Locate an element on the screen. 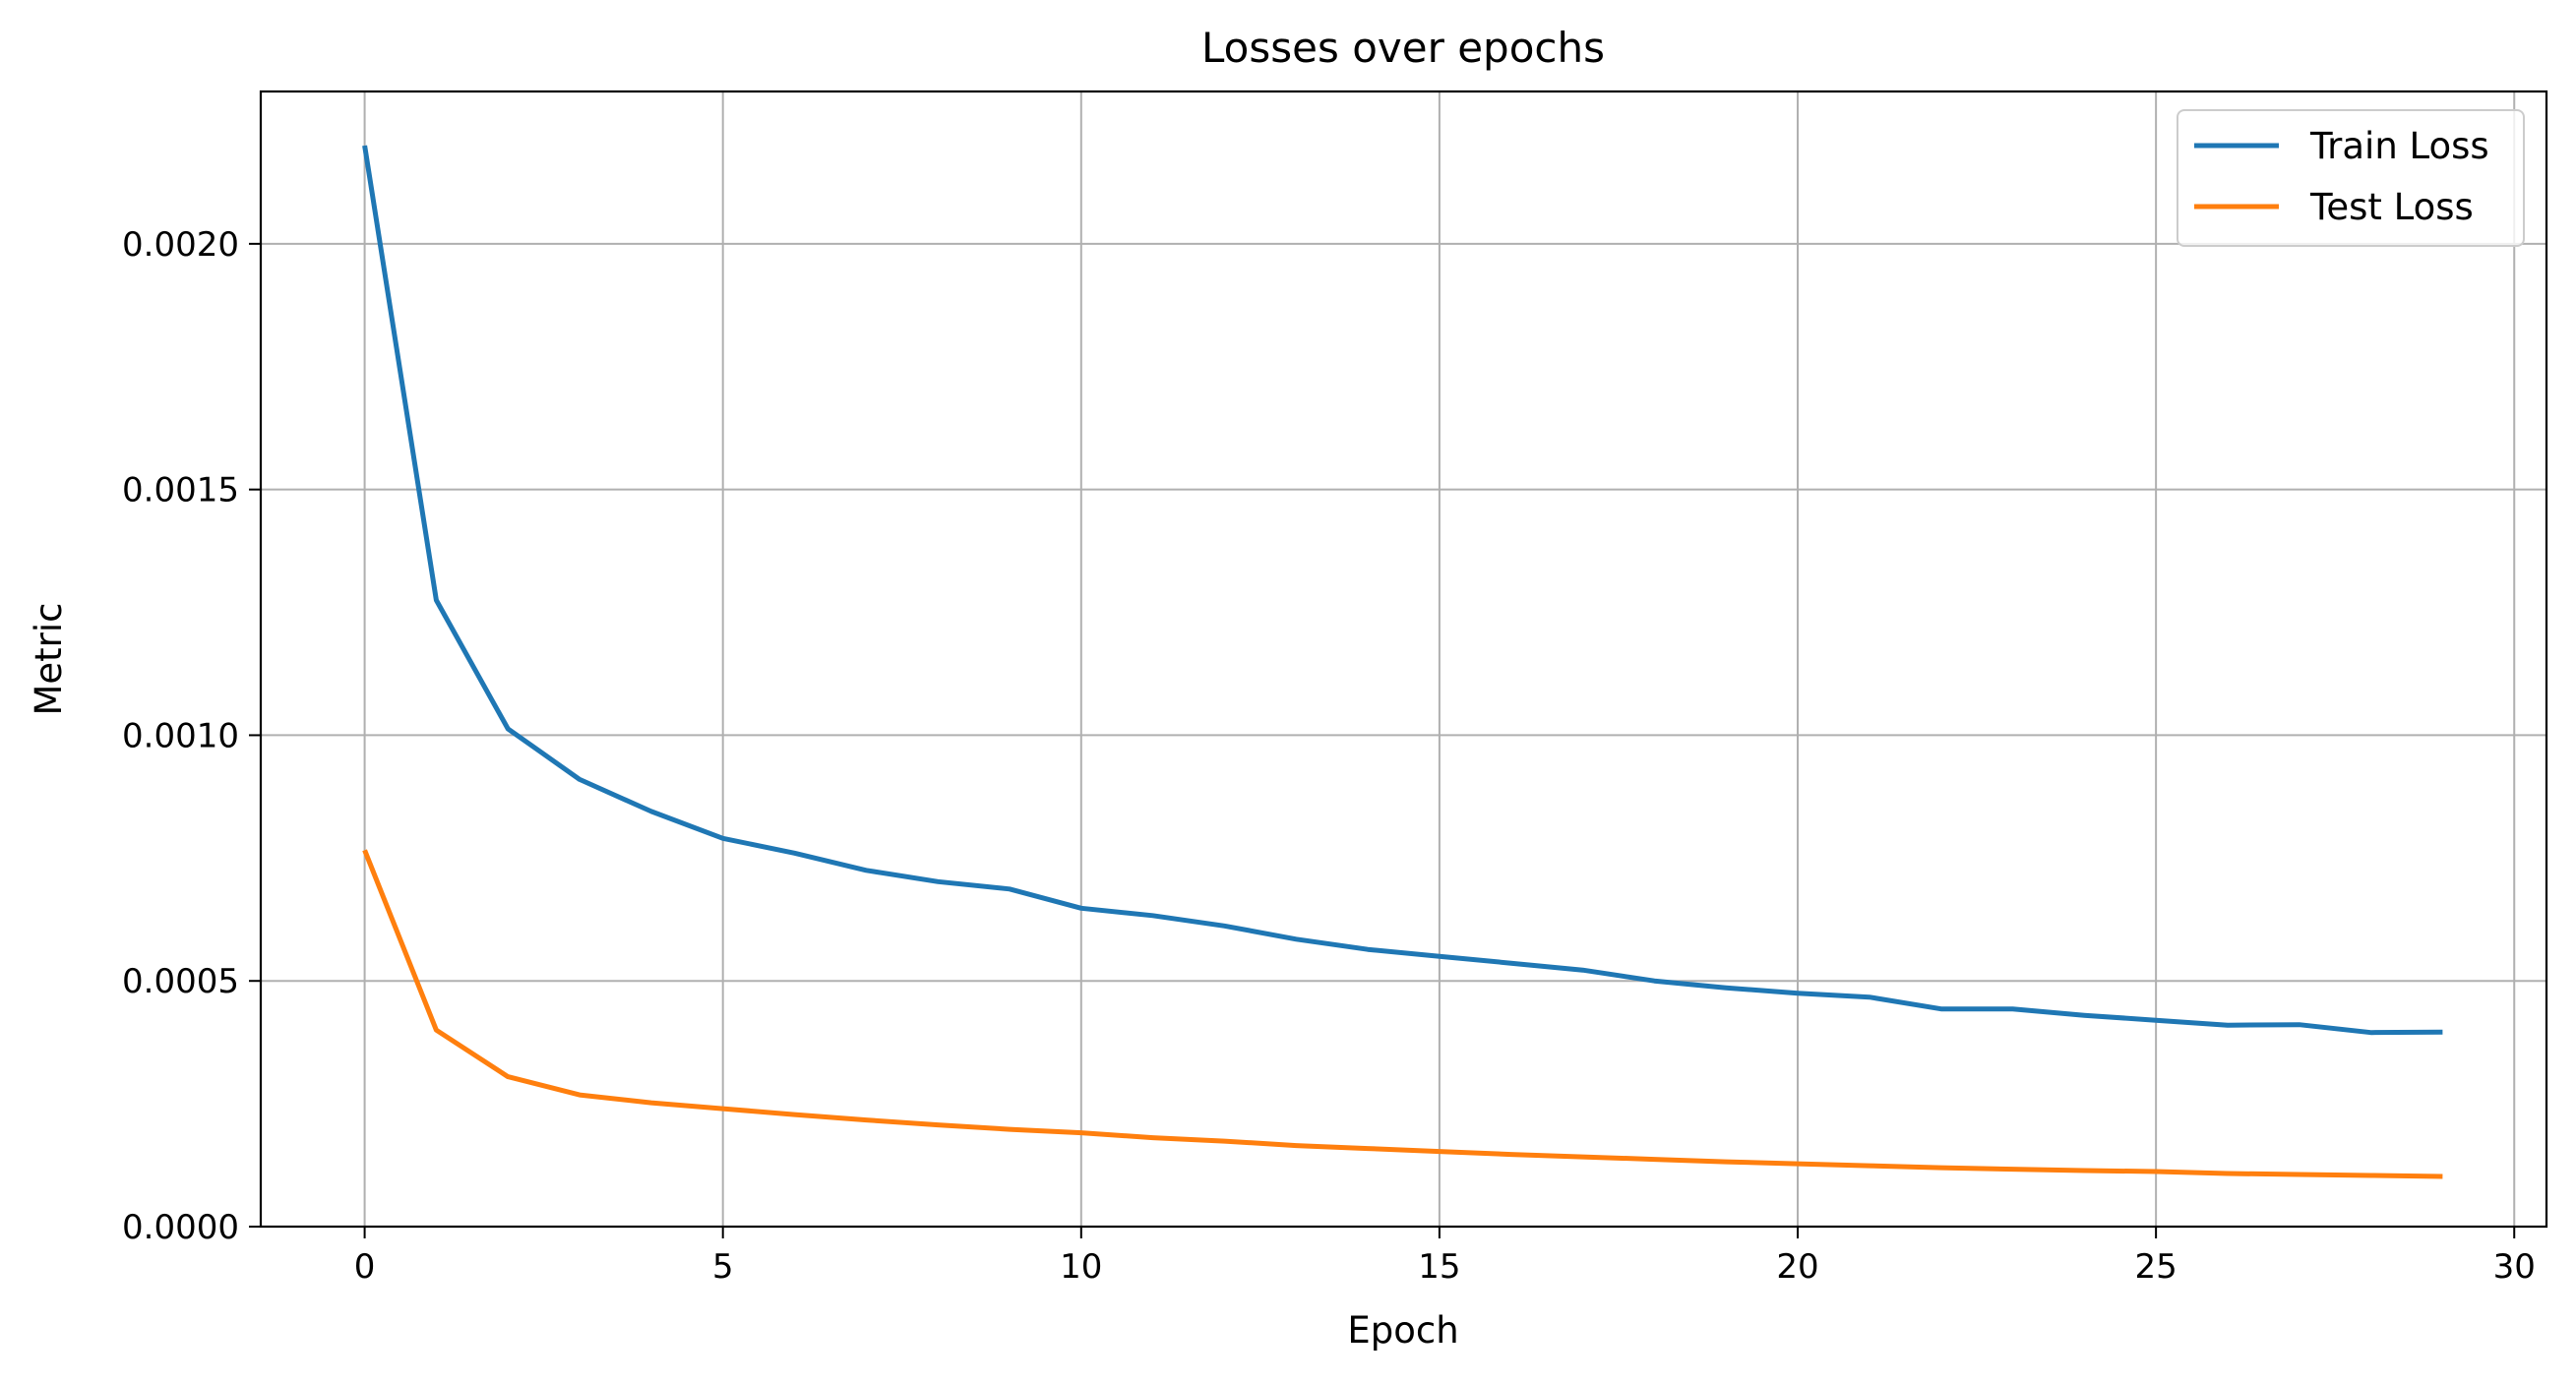  y-tick-label-0.0000: 0.0000 is located at coordinates (180, 1227).